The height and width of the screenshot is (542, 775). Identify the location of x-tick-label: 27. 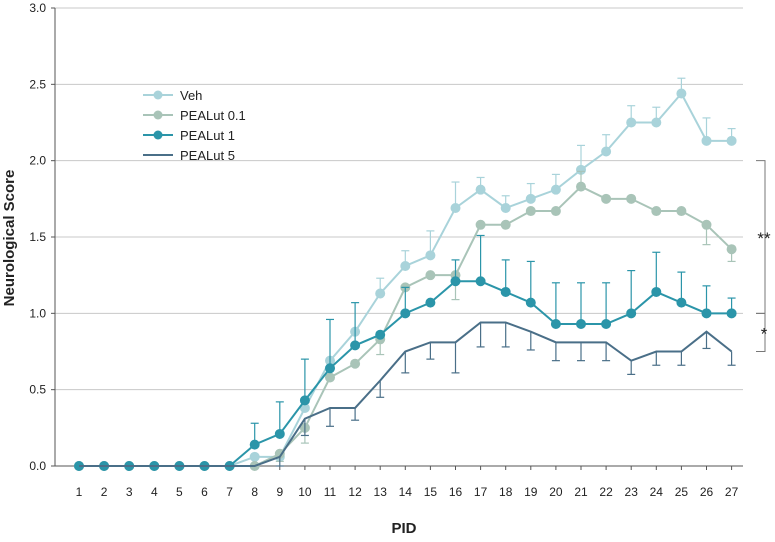
(732, 492).